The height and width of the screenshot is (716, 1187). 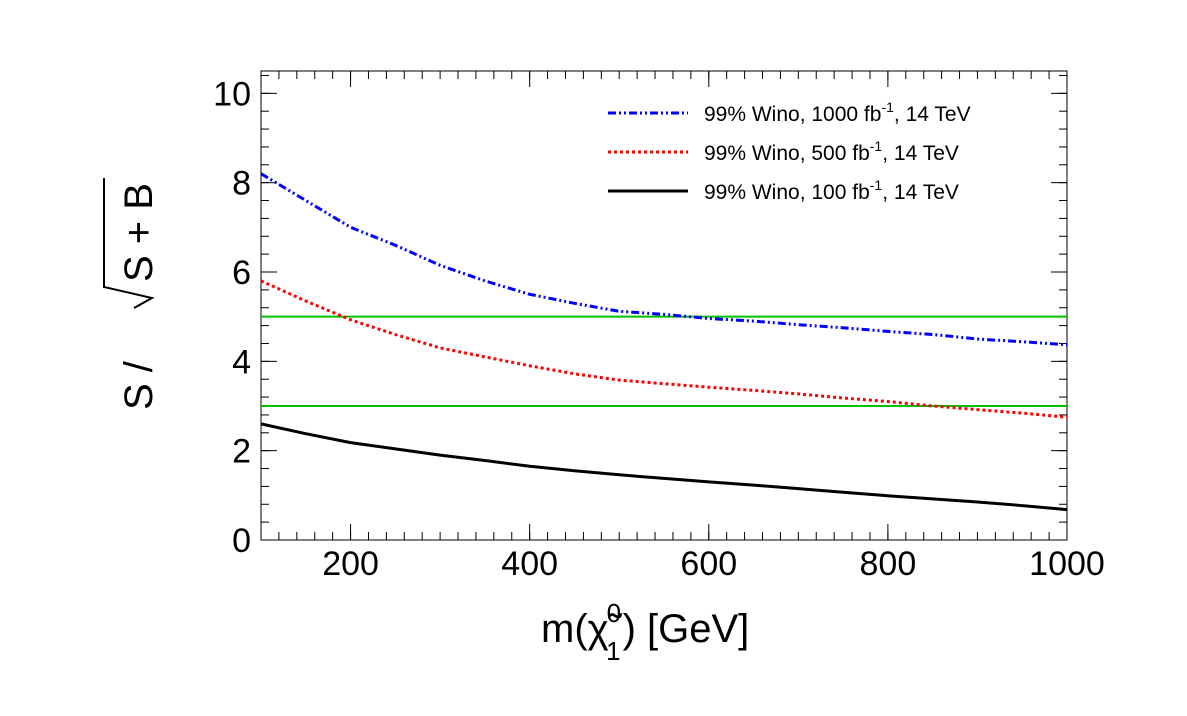 I want to click on sqrt-sign, so click(x=129, y=243).